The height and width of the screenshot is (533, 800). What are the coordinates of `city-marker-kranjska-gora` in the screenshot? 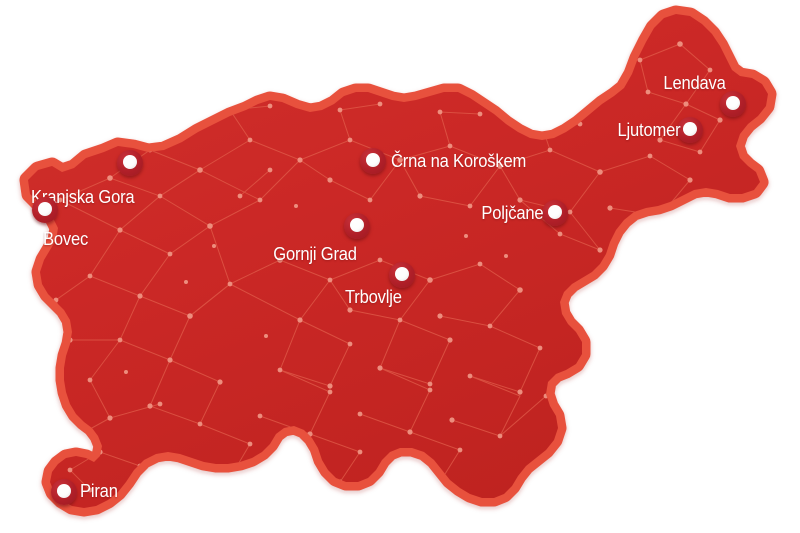 It's located at (130, 163).